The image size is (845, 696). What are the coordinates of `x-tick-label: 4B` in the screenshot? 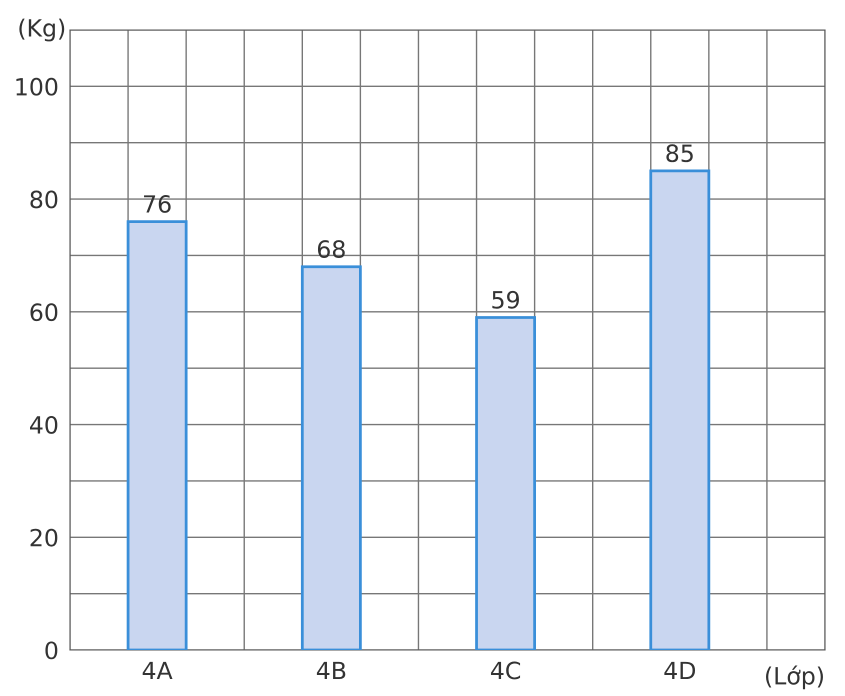 It's located at (331, 671).